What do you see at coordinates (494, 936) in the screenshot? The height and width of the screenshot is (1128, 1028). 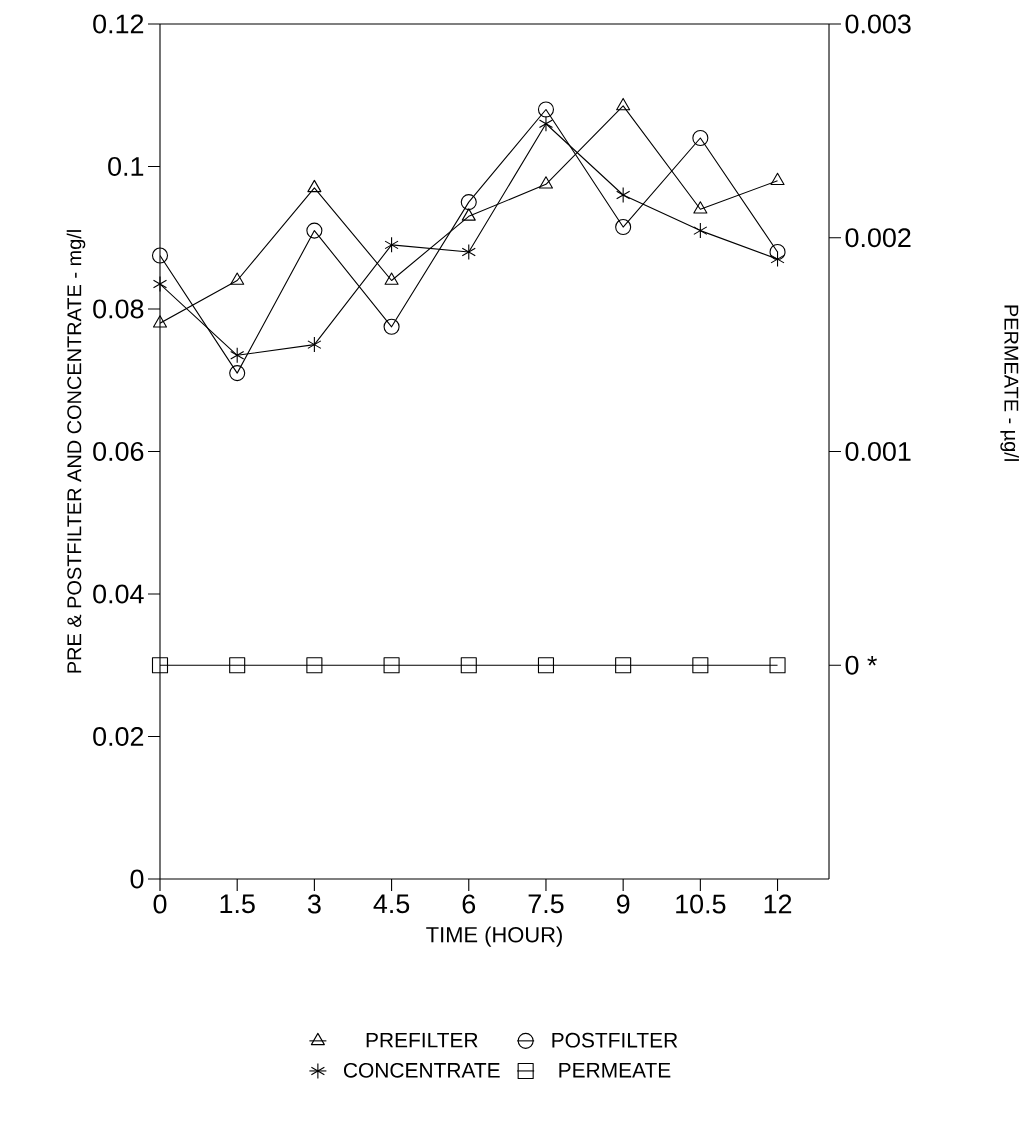 I see `x-axis-title: TIME (HOUR)` at bounding box center [494, 936].